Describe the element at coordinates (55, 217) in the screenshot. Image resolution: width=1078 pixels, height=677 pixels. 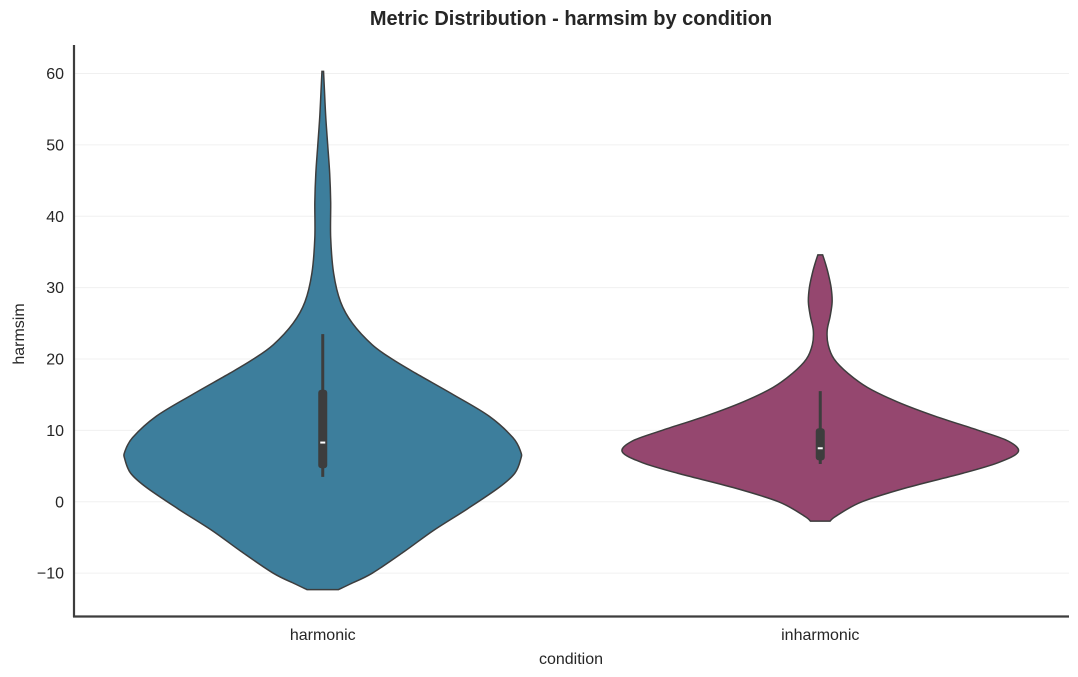
I see `y-tick-label: 40` at that location.